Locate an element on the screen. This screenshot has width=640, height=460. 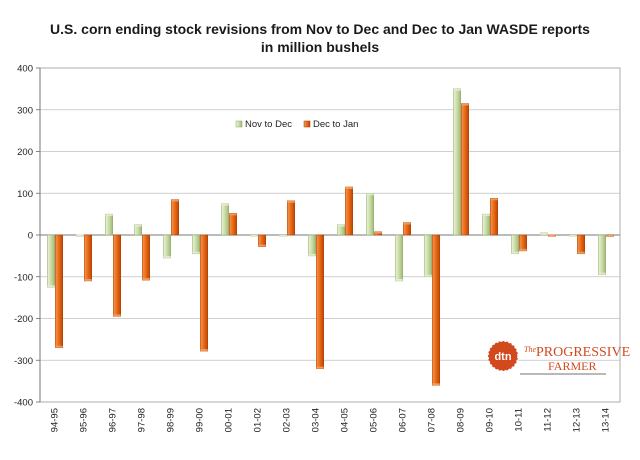
dtn-progressive-farmer-logo: dtn The PROGRESSIVE FARMER is located at coordinates (558, 357).